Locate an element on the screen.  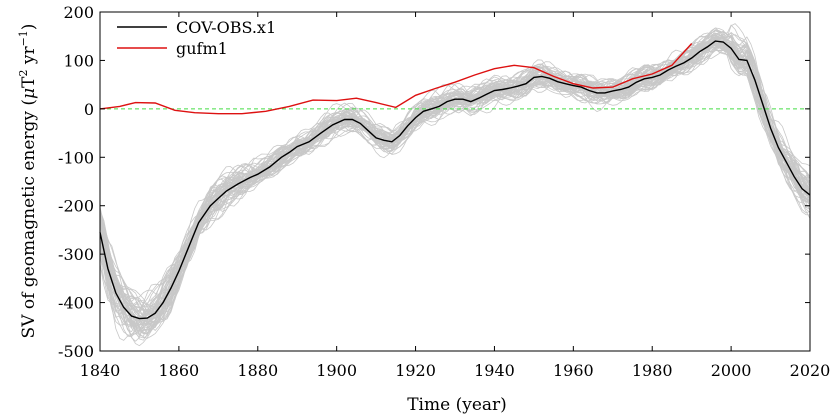
y-tick-label: 200 is located at coordinates (78, 12).